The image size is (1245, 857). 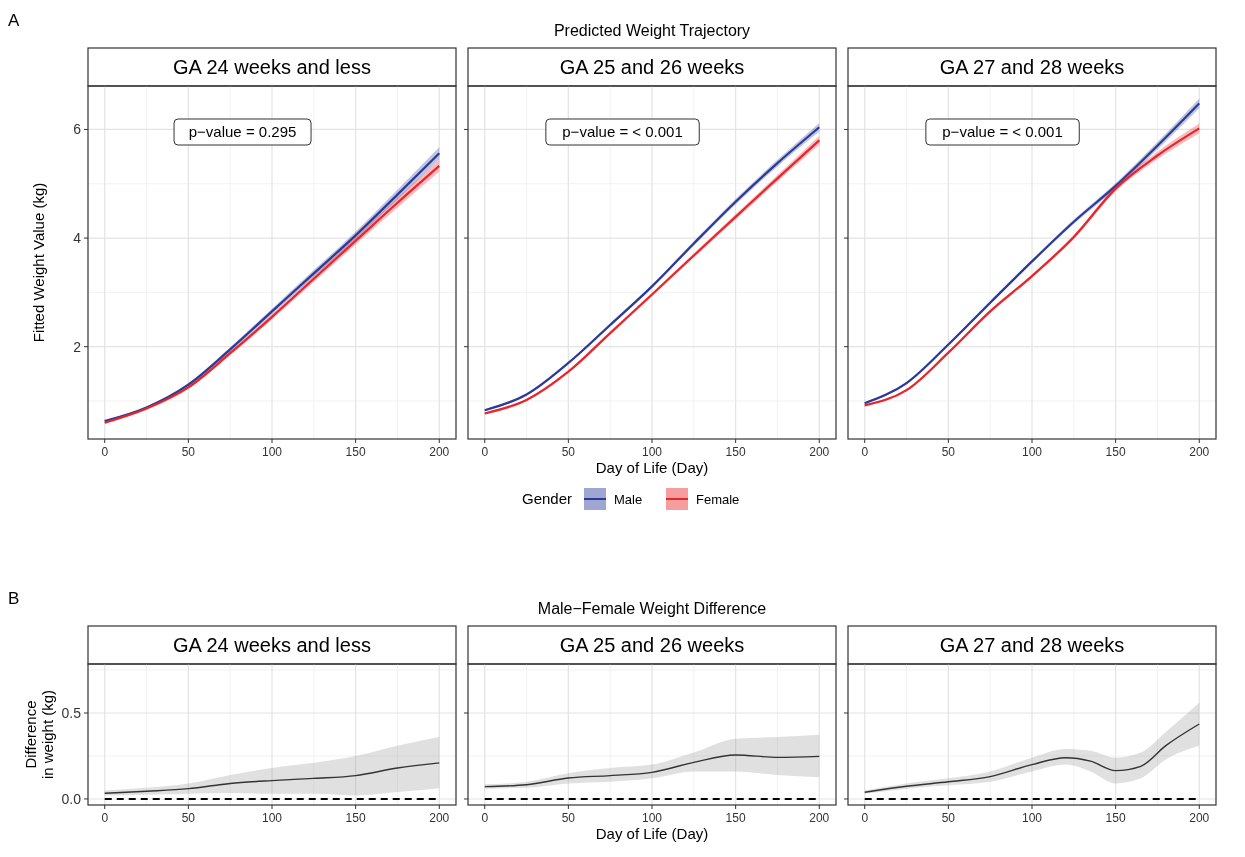 What do you see at coordinates (71, 798) in the screenshot?
I see `y-tick-label: 0.0` at bounding box center [71, 798].